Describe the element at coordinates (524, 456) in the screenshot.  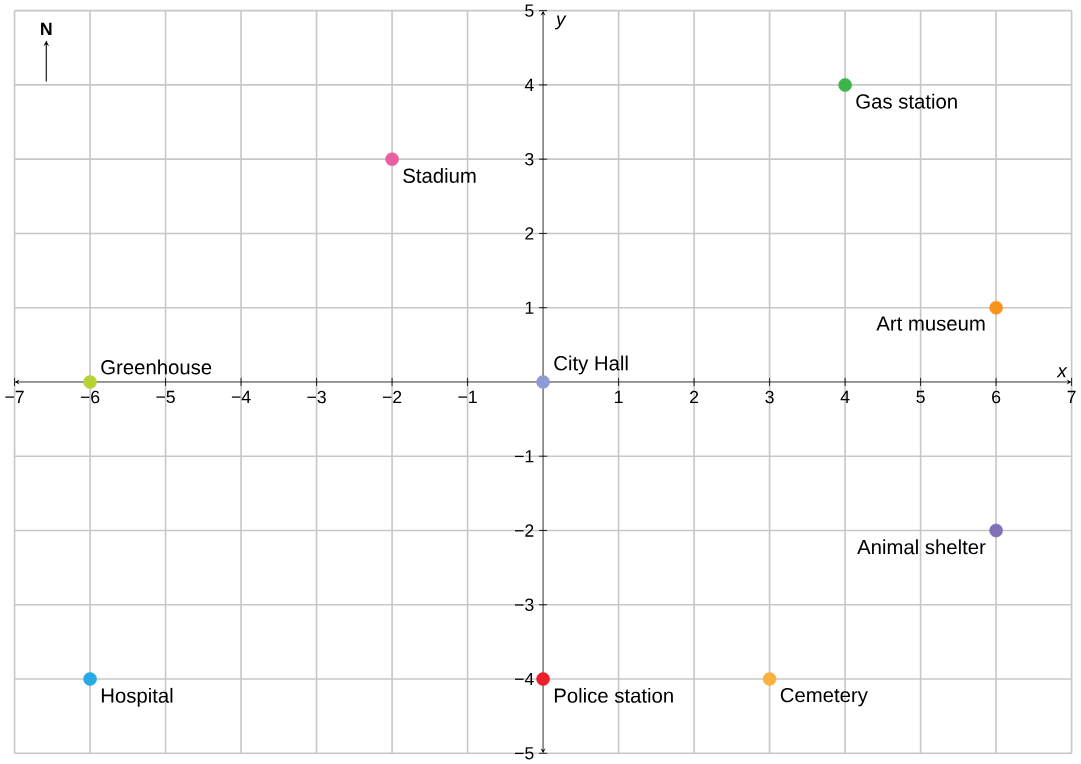
I see `y-tick-label: −1` at that location.